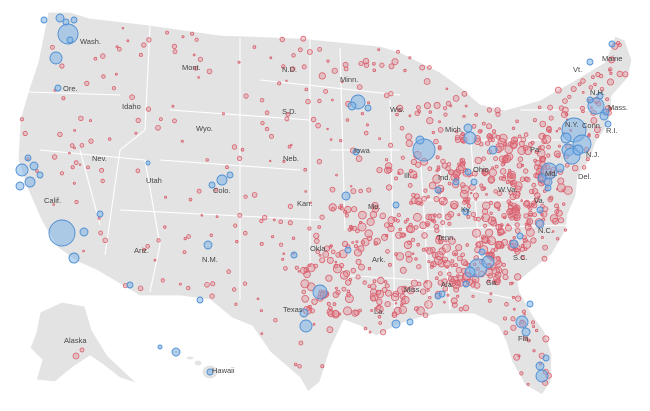 This screenshot has height=411, width=650. What do you see at coordinates (481, 169) in the screenshot?
I see `state-label-ohio: Ohio` at bounding box center [481, 169].